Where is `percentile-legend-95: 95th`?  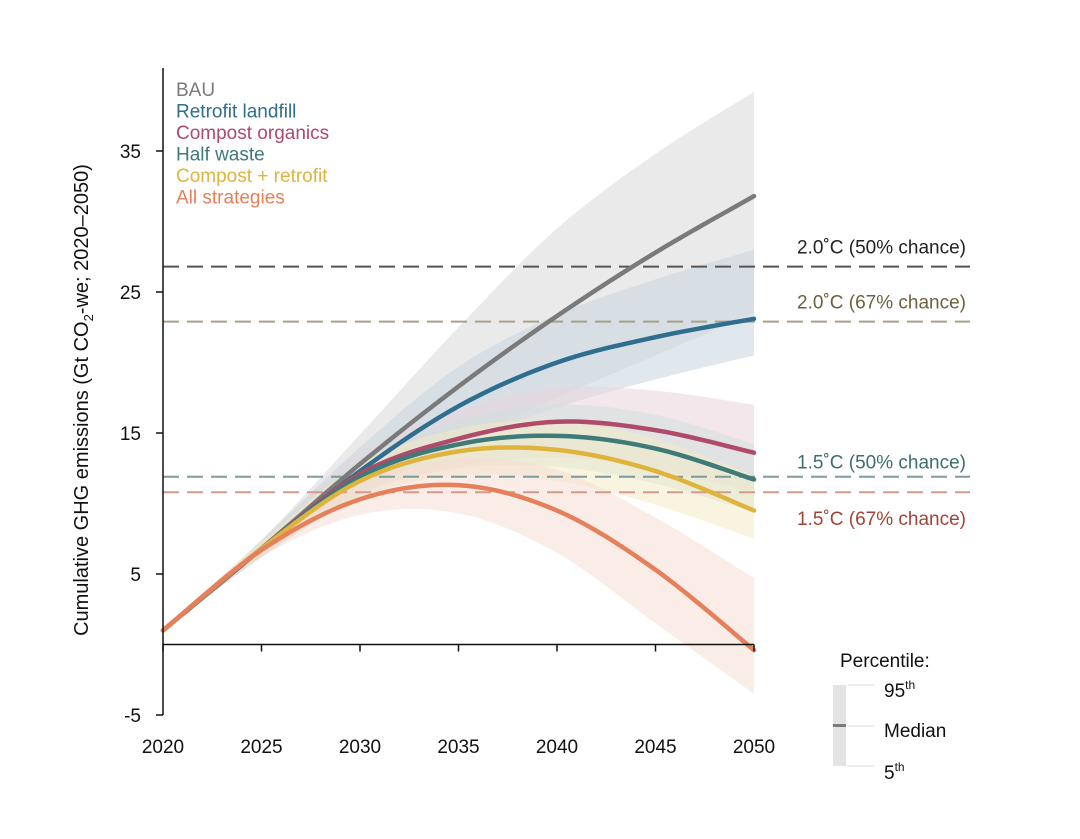 percentile-legend-95: 95th is located at coordinates (899, 690).